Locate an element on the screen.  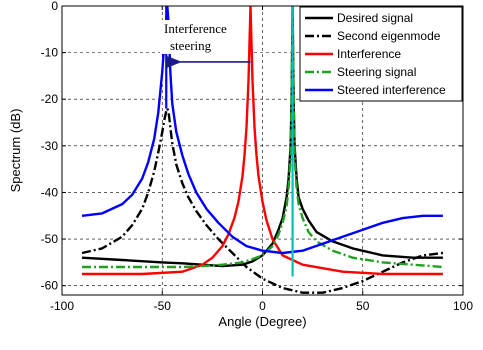
y-axis-label: Spectrum (dB) is located at coordinates (15, 151).